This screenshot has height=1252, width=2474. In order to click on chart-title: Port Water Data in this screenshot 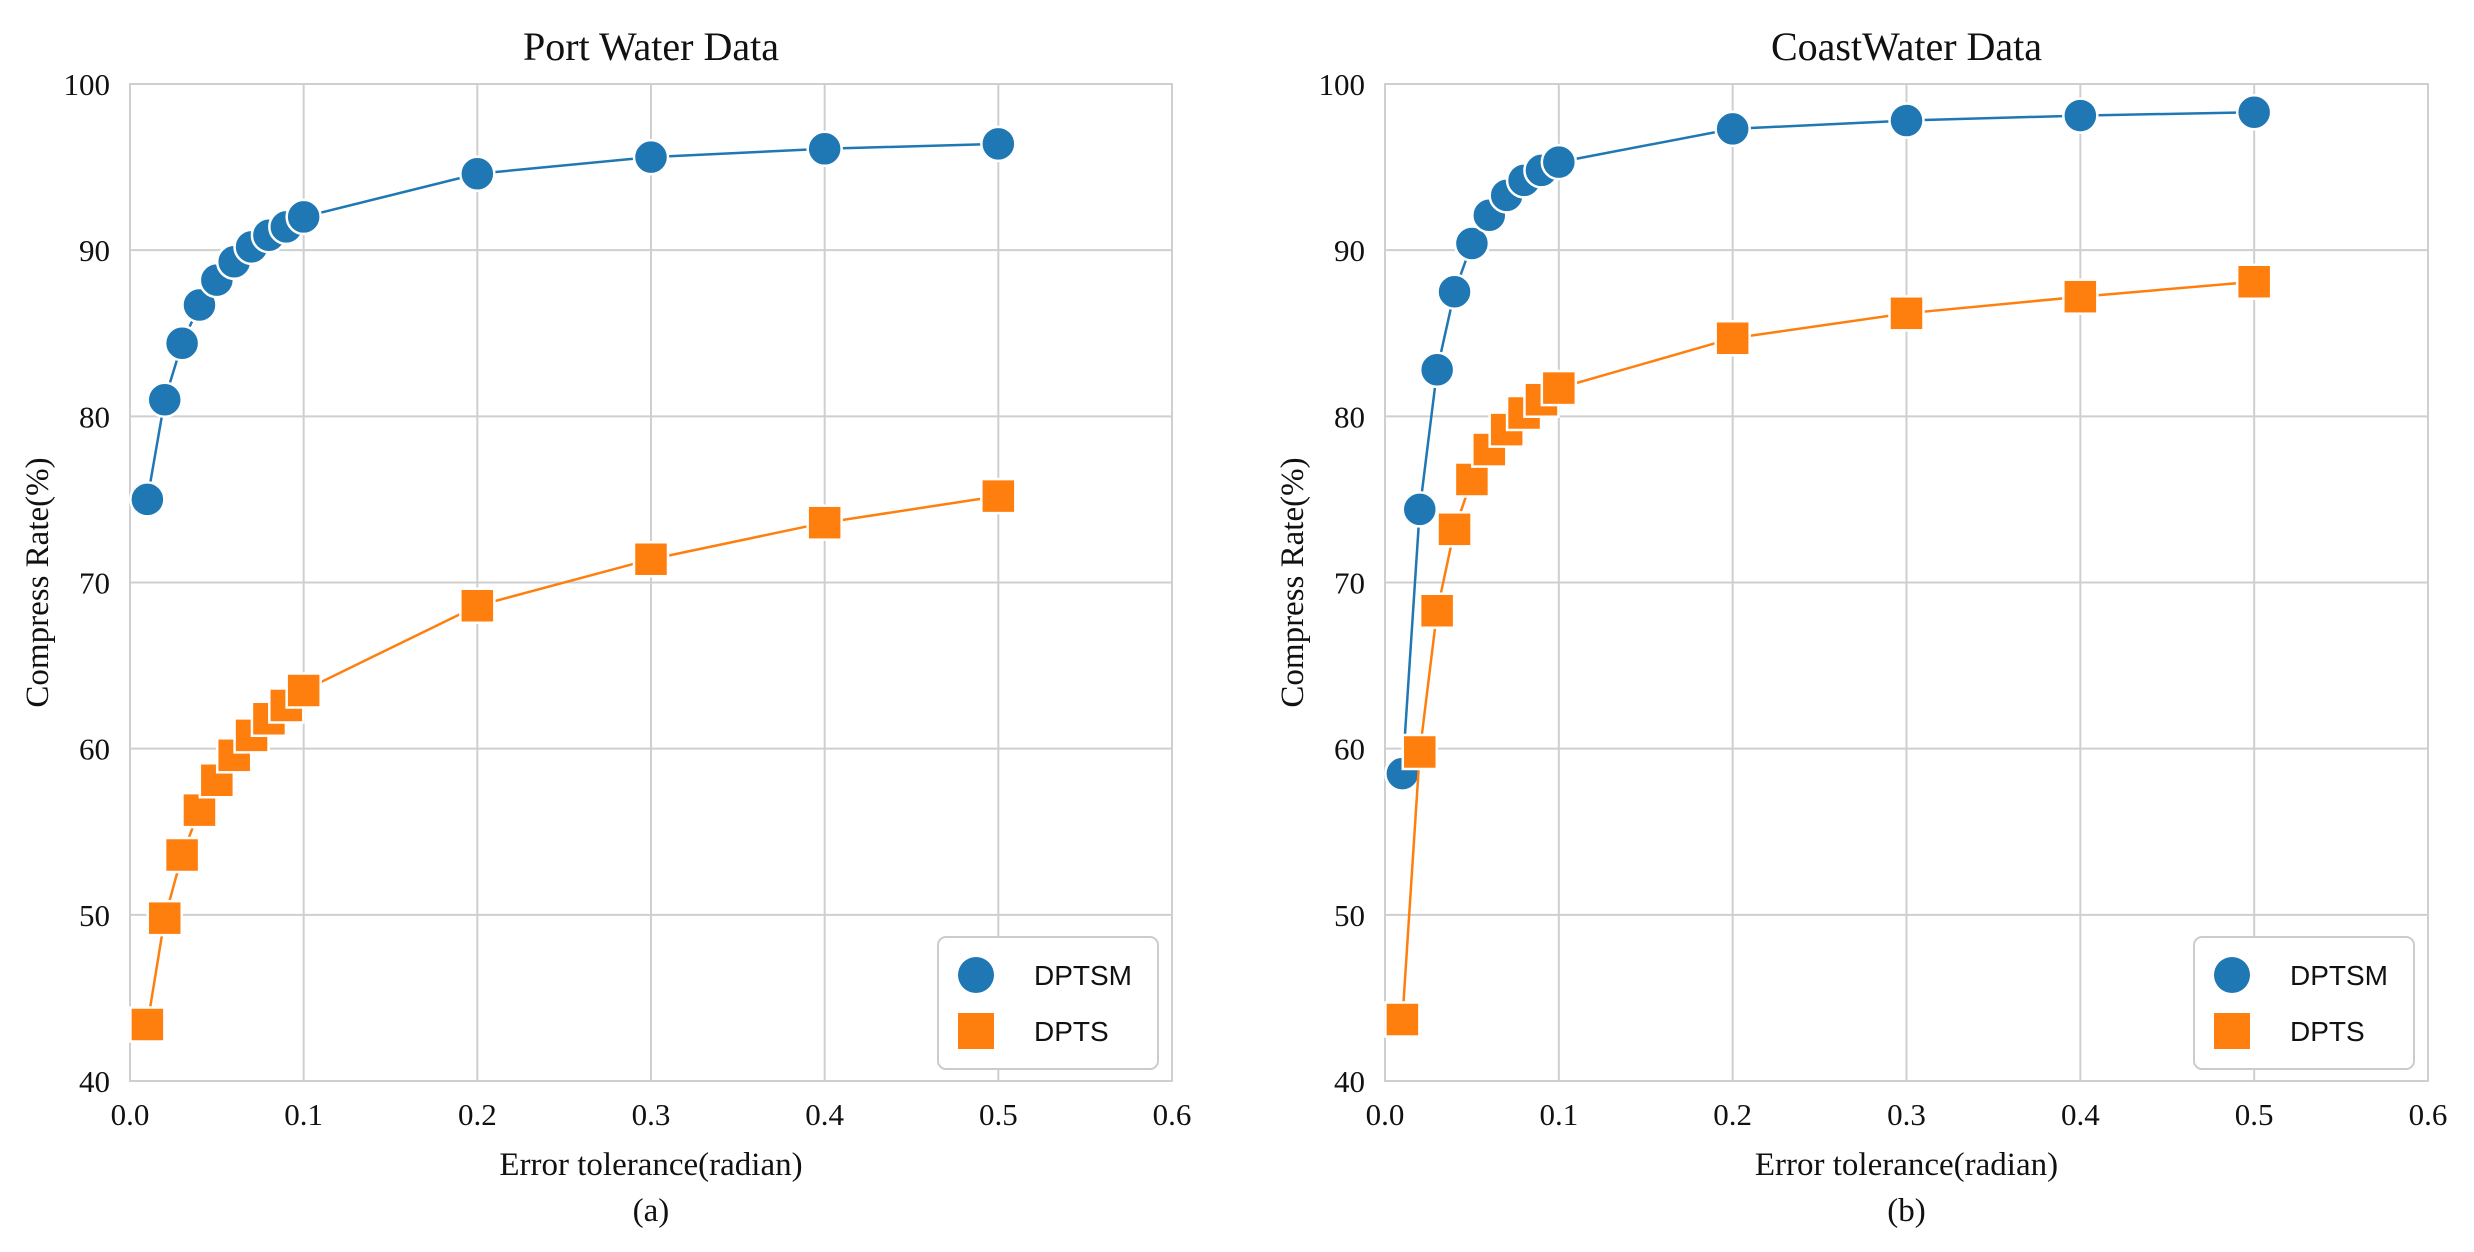, I will do `click(651, 46)`.